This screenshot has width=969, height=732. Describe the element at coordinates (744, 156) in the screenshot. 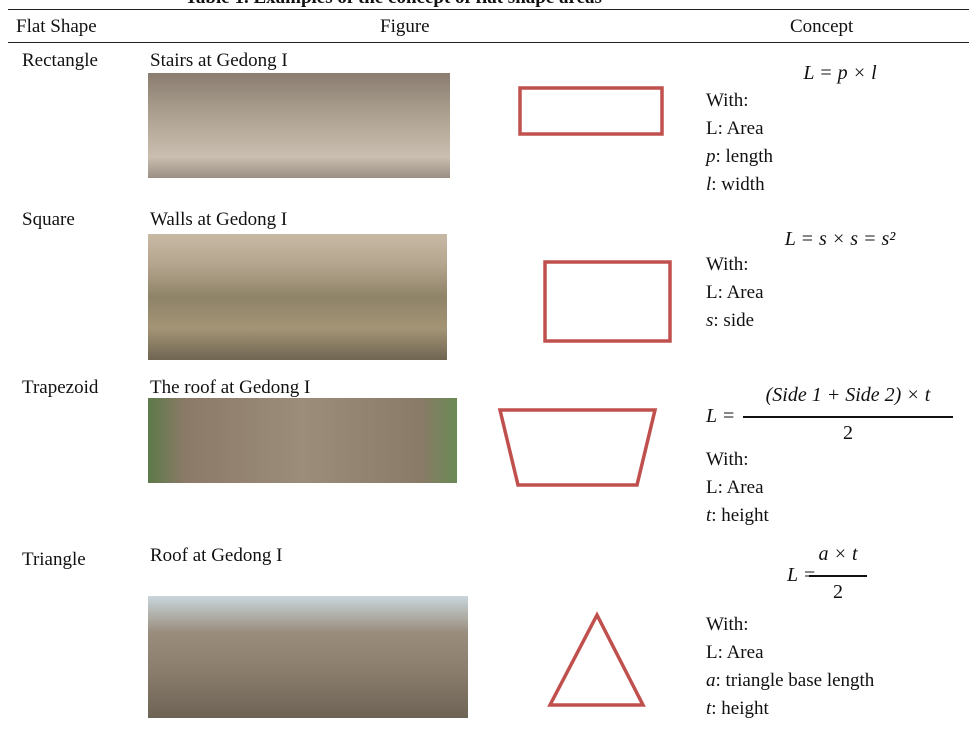

I see `term-text: : length` at that location.